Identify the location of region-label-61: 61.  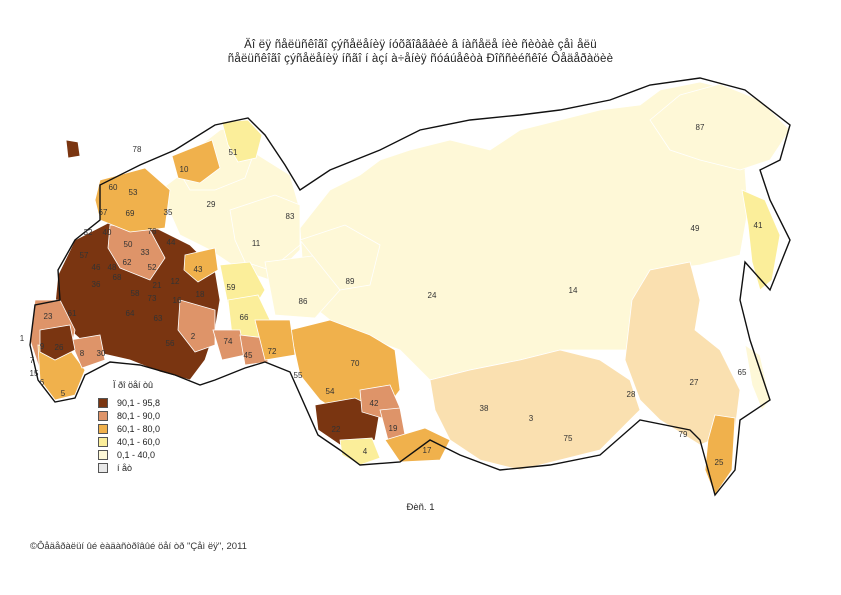
(72, 313).